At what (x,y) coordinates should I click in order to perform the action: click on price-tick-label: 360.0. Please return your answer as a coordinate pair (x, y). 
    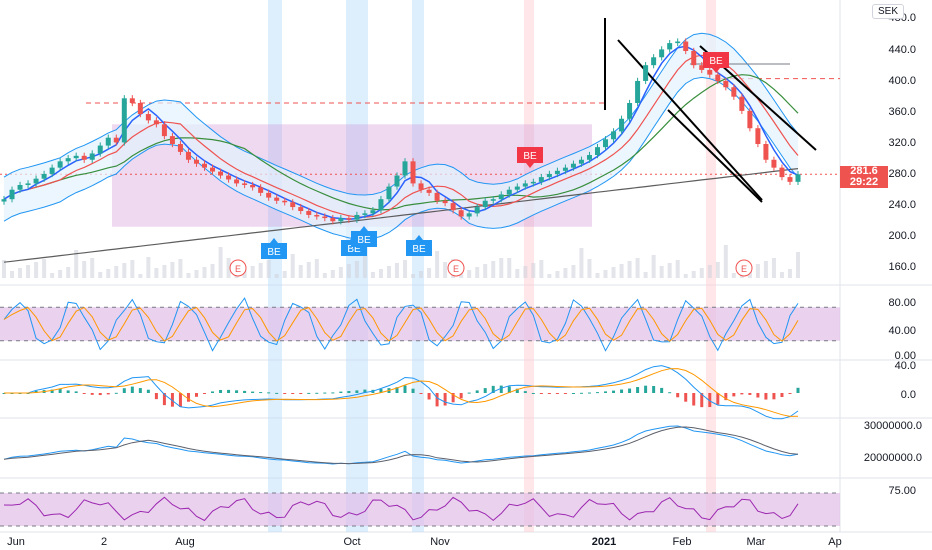
    Looking at the image, I should click on (902, 112).